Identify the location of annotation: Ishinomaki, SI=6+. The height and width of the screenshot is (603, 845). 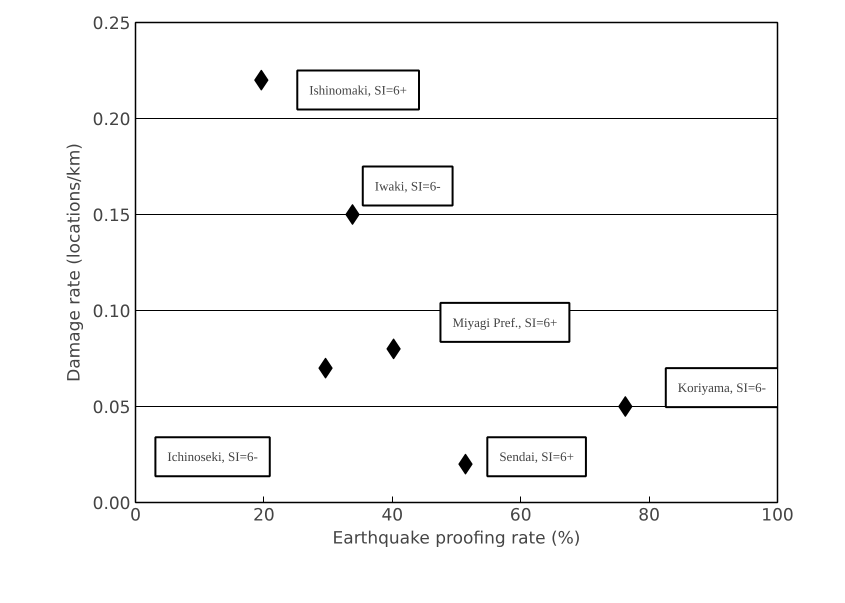
(358, 90).